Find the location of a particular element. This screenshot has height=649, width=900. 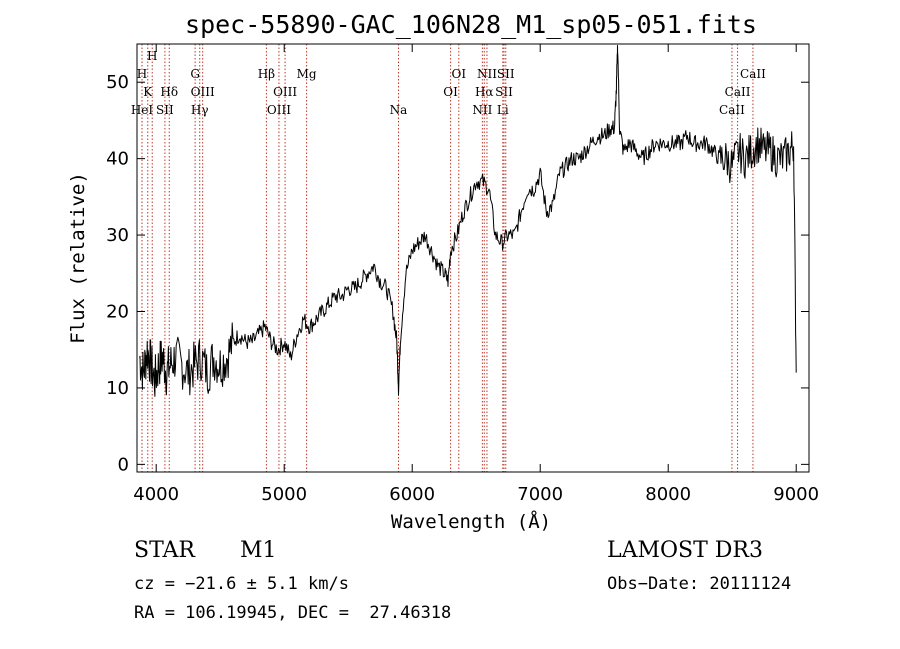

line-marker-label: Na is located at coordinates (399, 110).